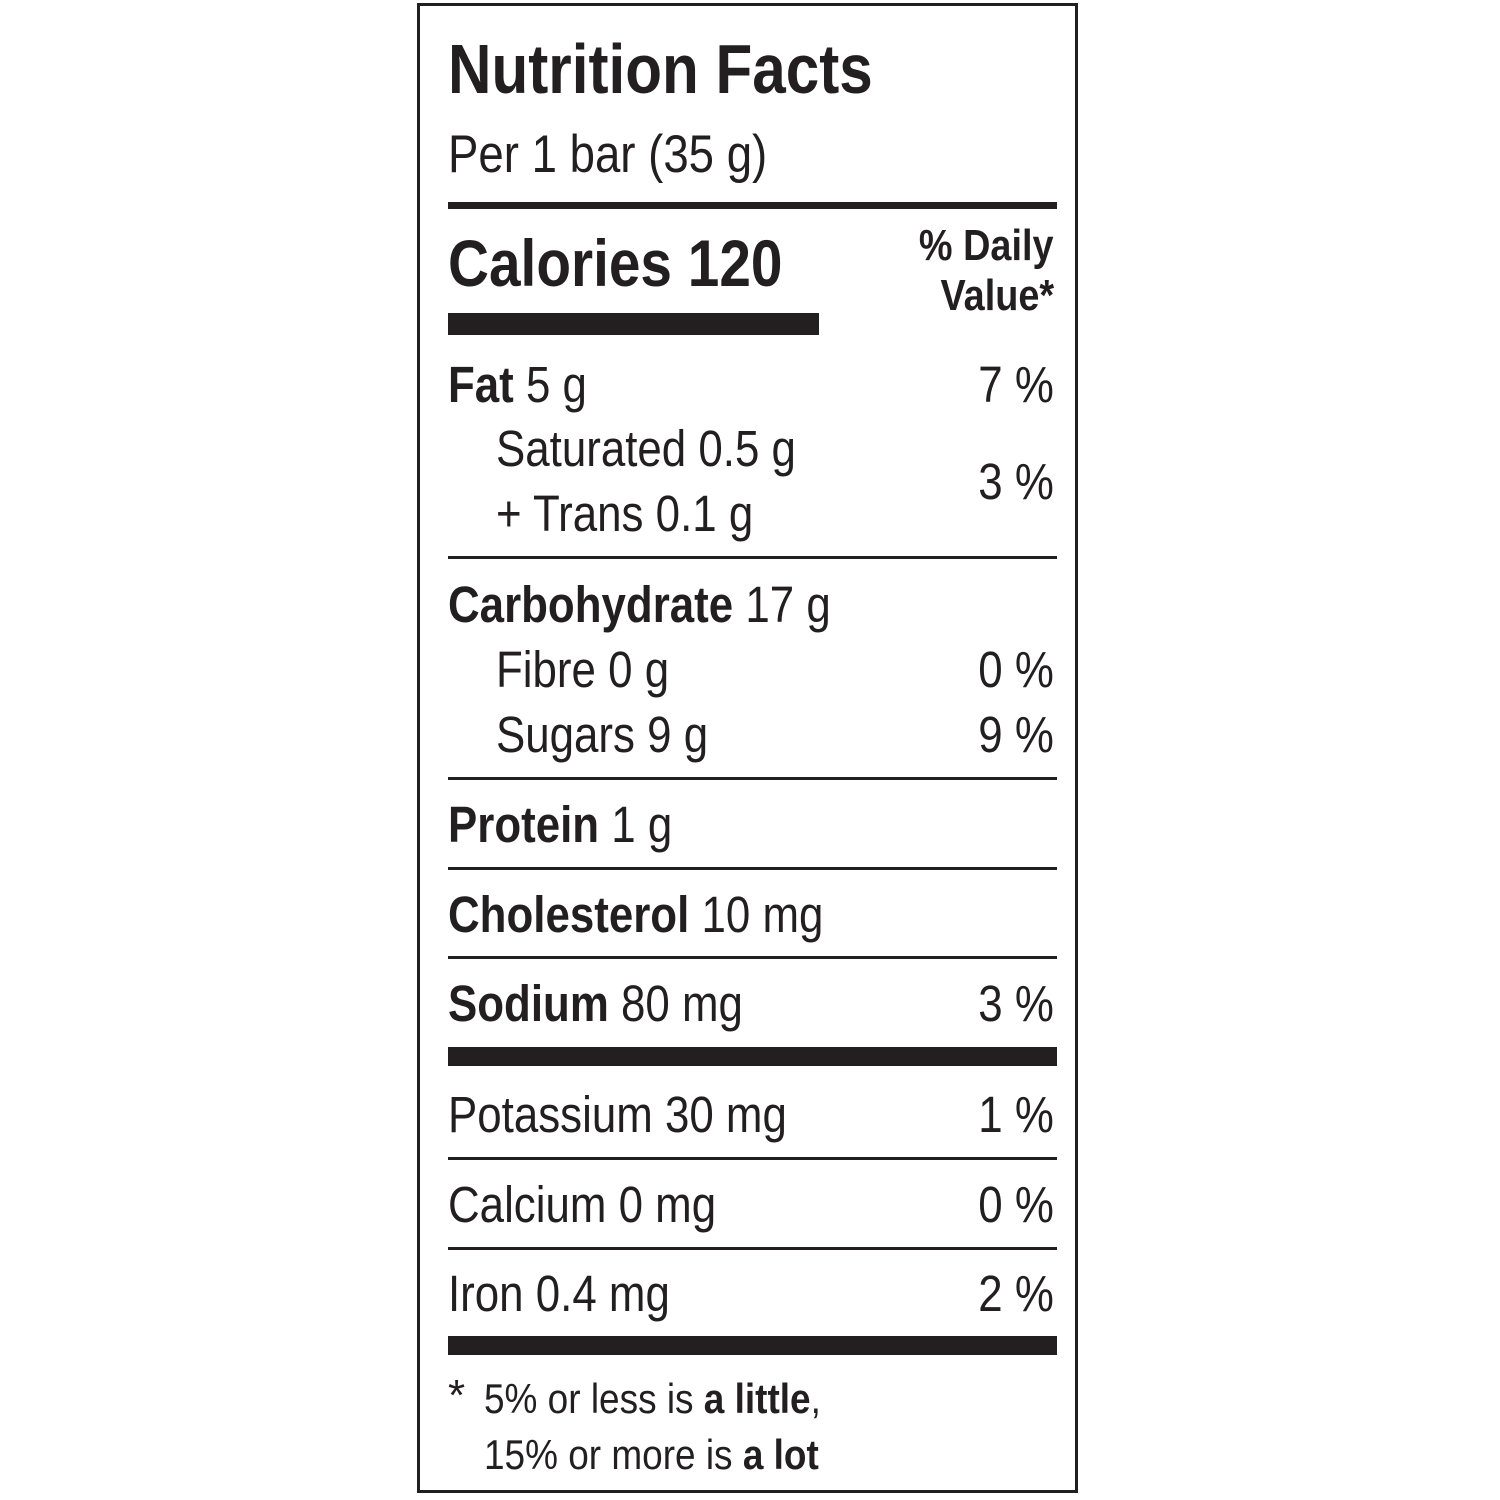  I want to click on sodium-amount: 80 mg, so click(682, 1003).